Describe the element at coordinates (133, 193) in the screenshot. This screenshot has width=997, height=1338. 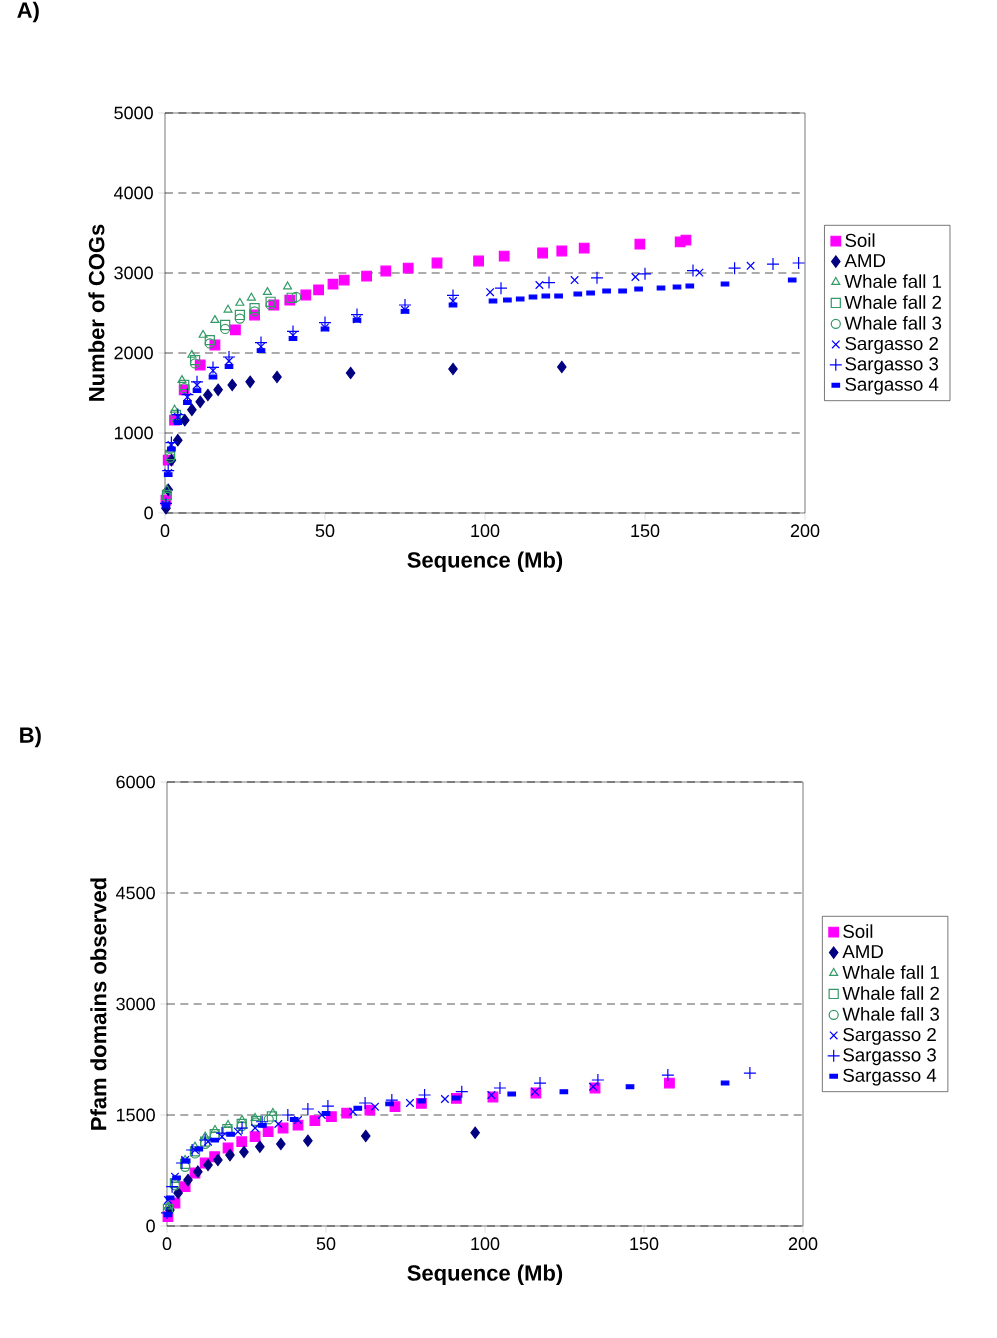
I see `y-tick-label: 4000` at that location.